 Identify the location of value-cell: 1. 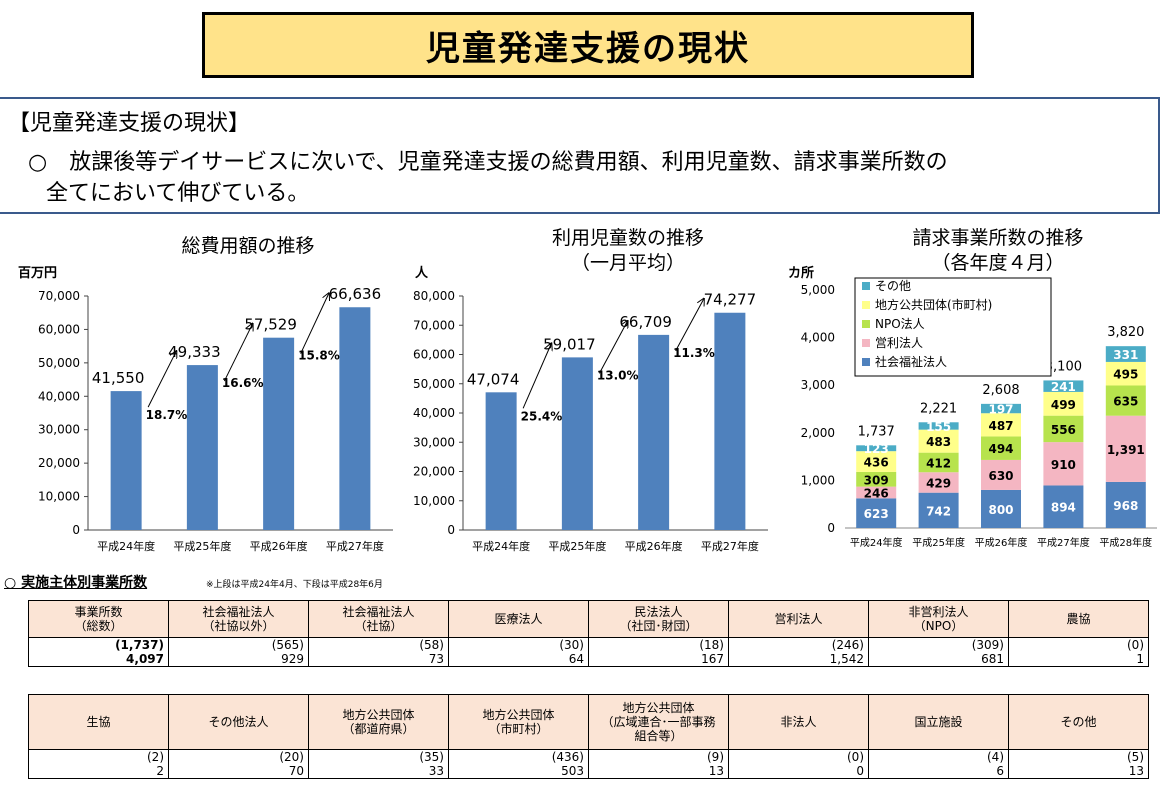
(1078, 659).